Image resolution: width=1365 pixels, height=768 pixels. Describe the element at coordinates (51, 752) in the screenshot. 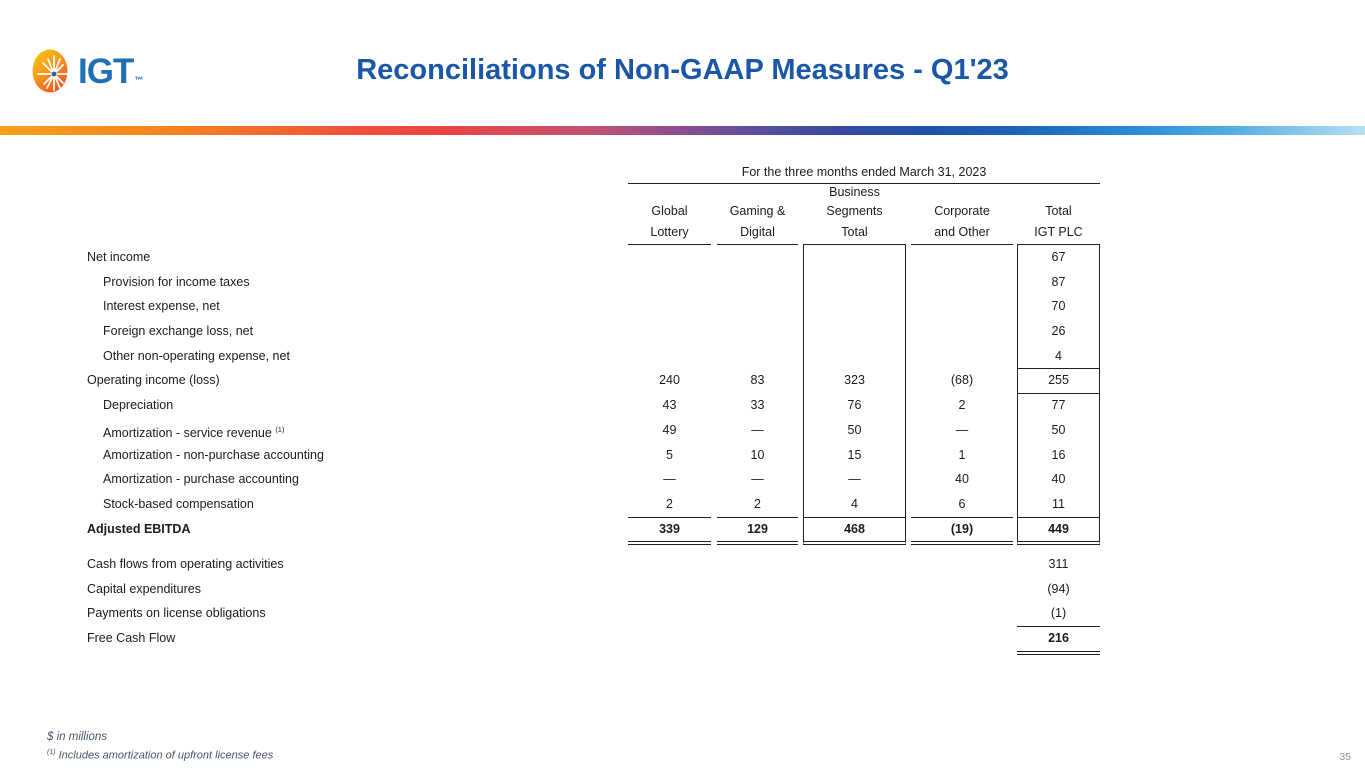

I see `footnote-1-marker: (1)` at that location.